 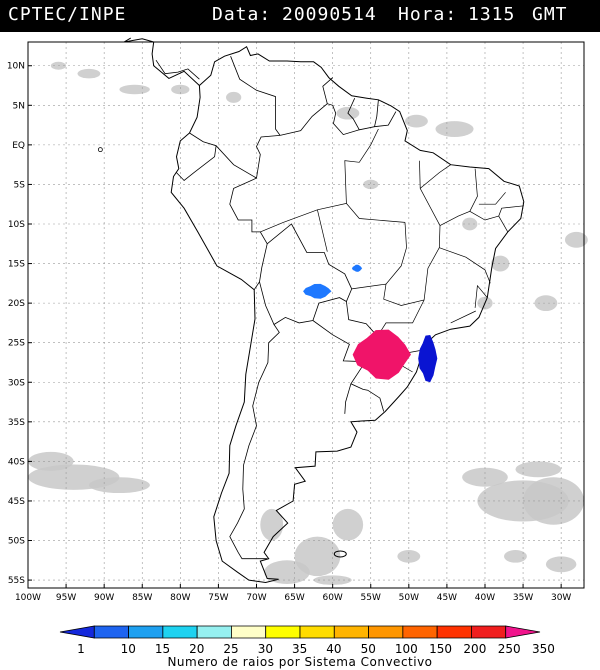 What do you see at coordinates (381, 354) in the screenshot?
I see `convective-system-south-main` at bounding box center [381, 354].